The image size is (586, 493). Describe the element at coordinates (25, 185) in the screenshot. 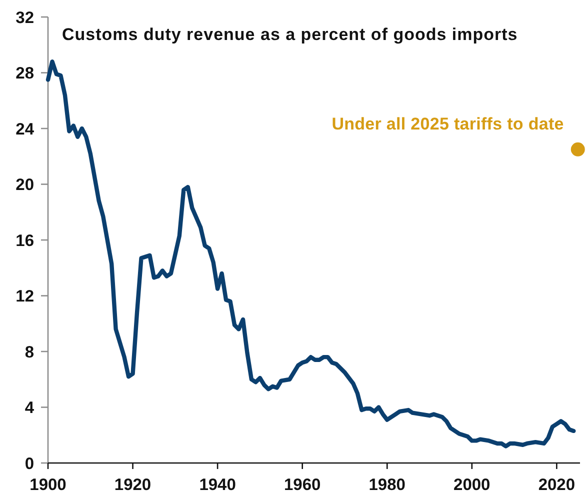

I see `y-tick-label: 20` at that location.